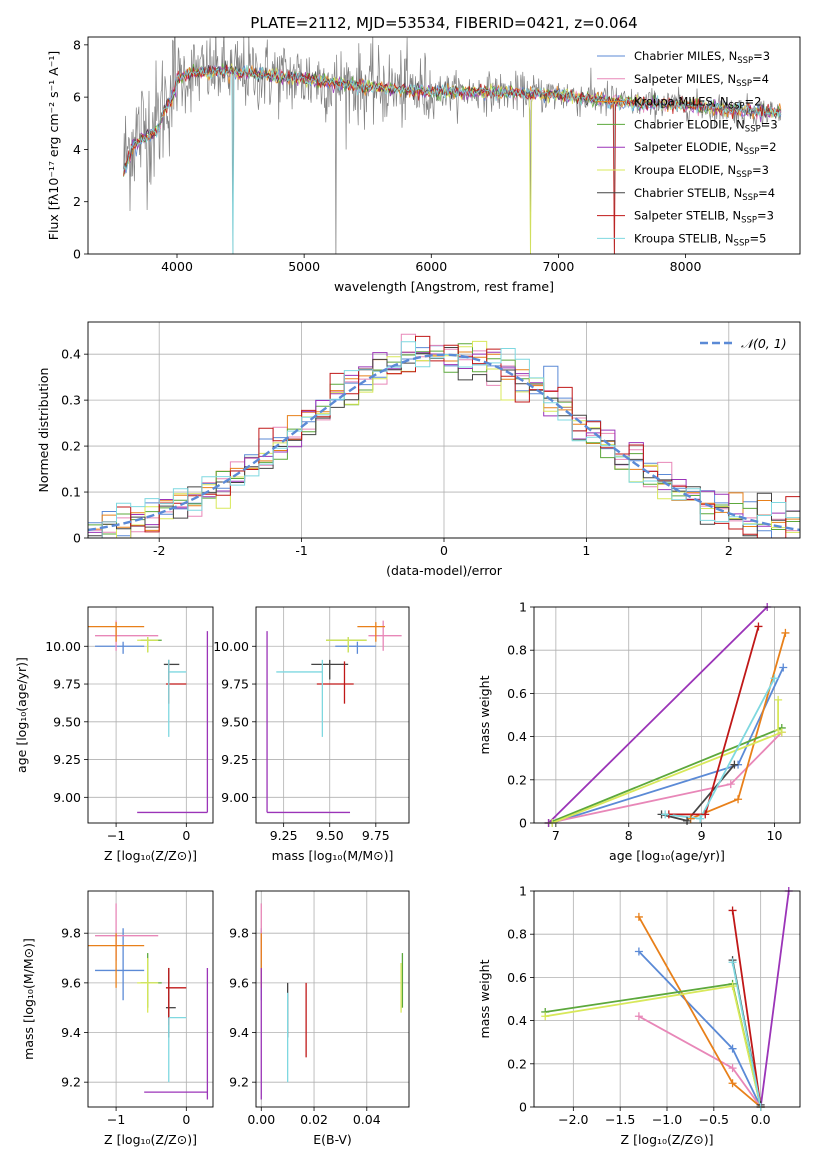  Describe the element at coordinates (67, 721) in the screenshot. I see `y-tick-label: 9.50` at that location.